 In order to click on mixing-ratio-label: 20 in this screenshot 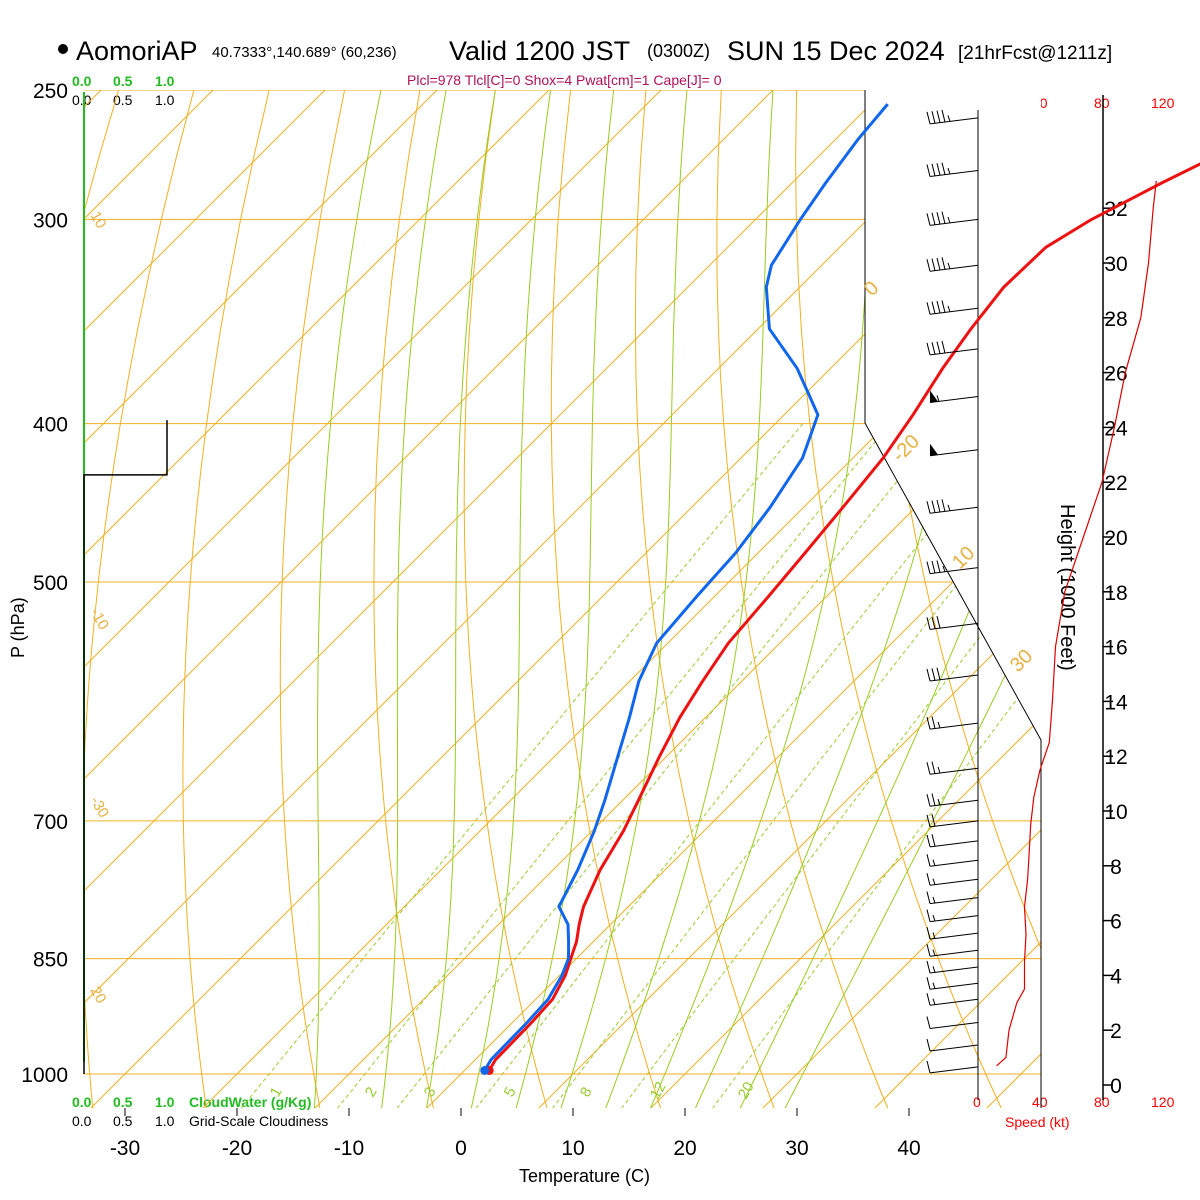, I will do `click(746, 1090)`.